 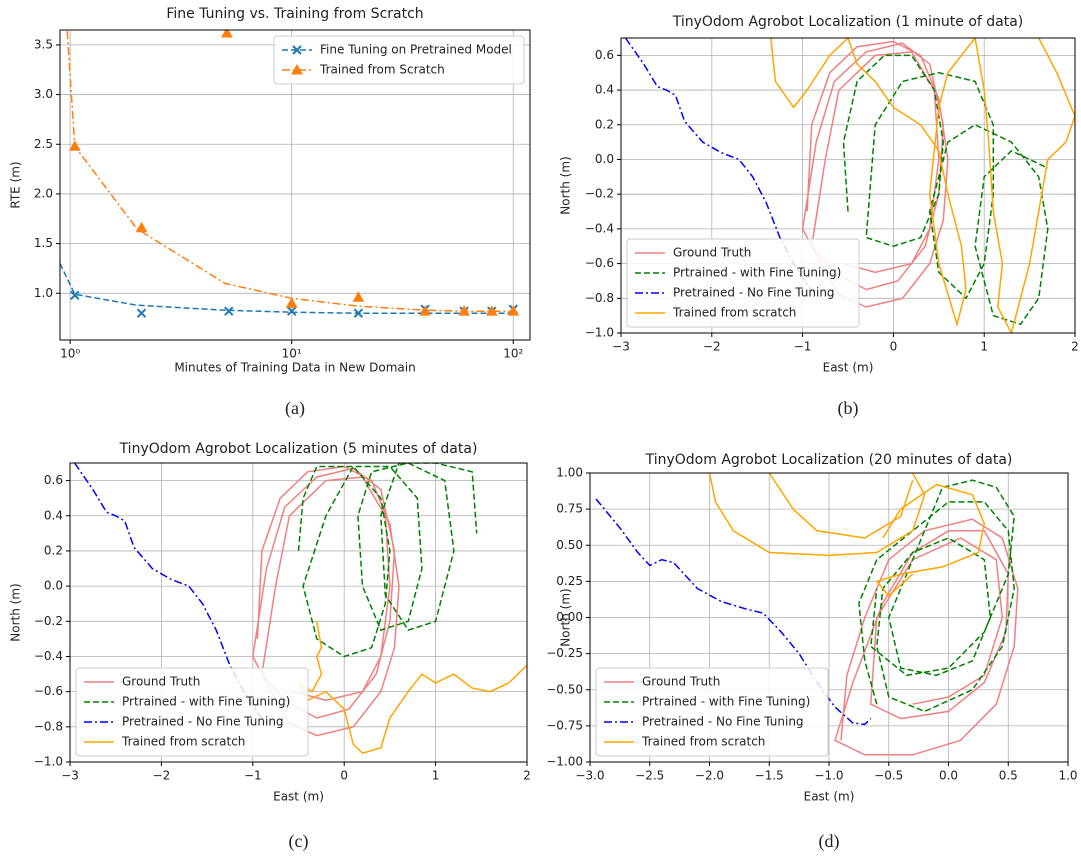 What do you see at coordinates (48, 691) in the screenshot?
I see `y-tick-label: −0.6` at bounding box center [48, 691].